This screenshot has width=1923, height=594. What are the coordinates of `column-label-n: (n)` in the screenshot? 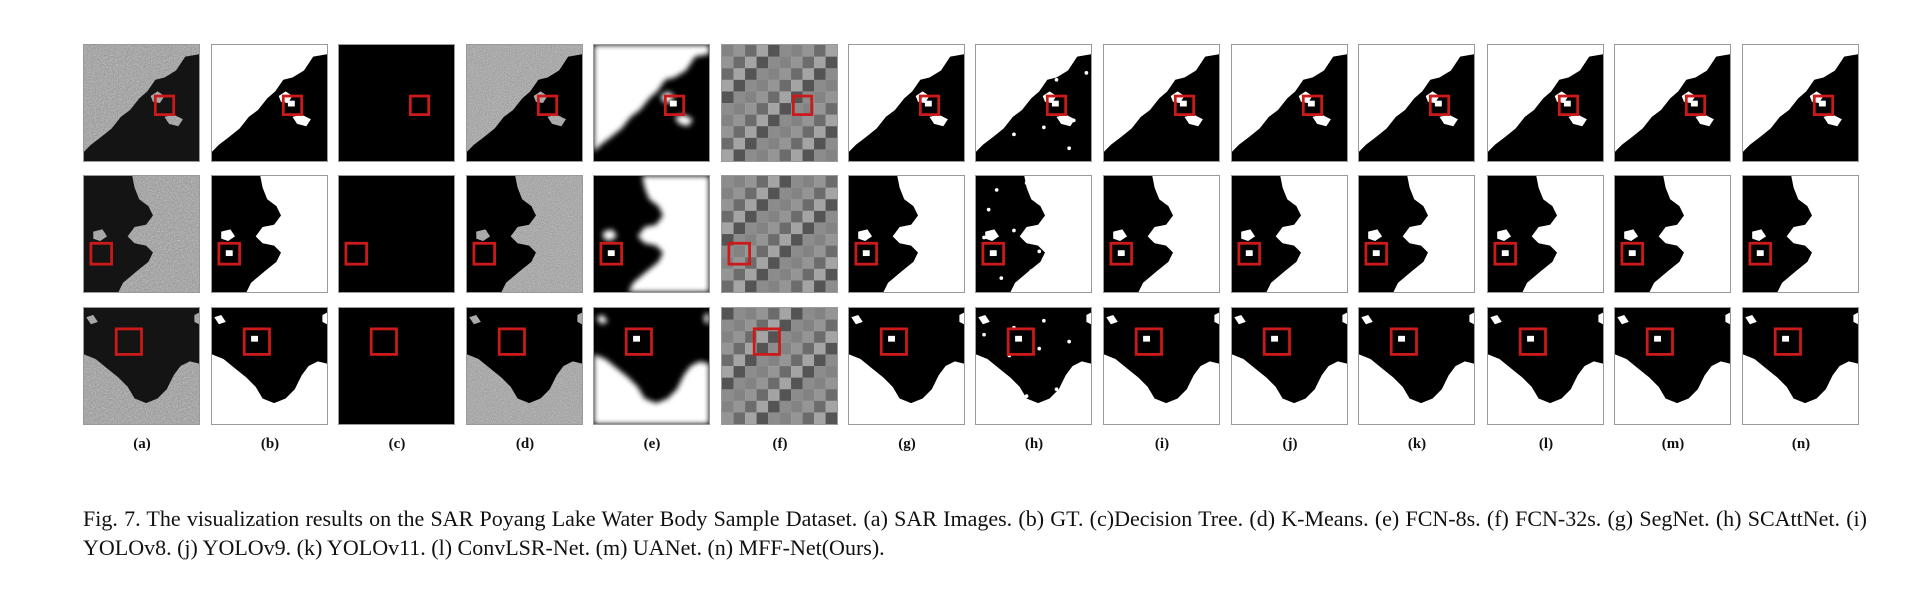 It's located at (1801, 444).